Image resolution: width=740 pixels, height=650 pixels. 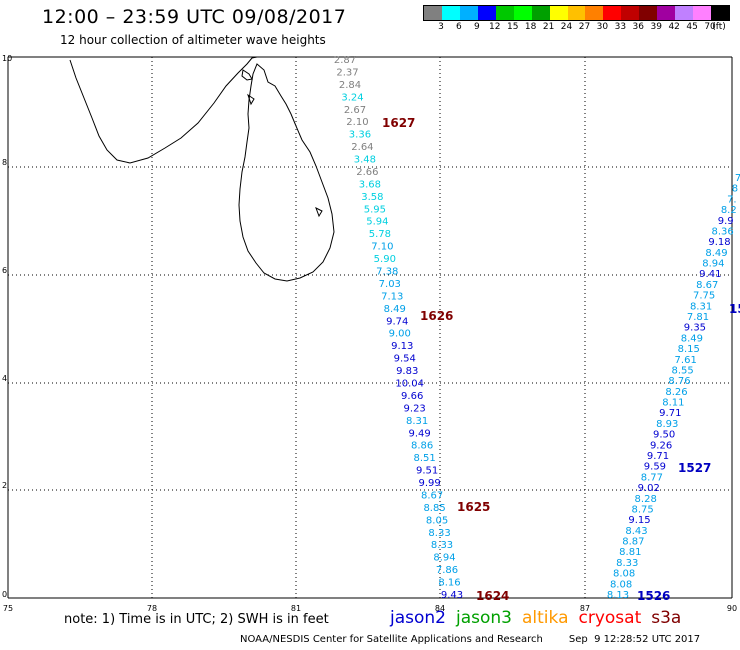 I want to click on wave-height-value: 5.90, so click(x=385, y=259).